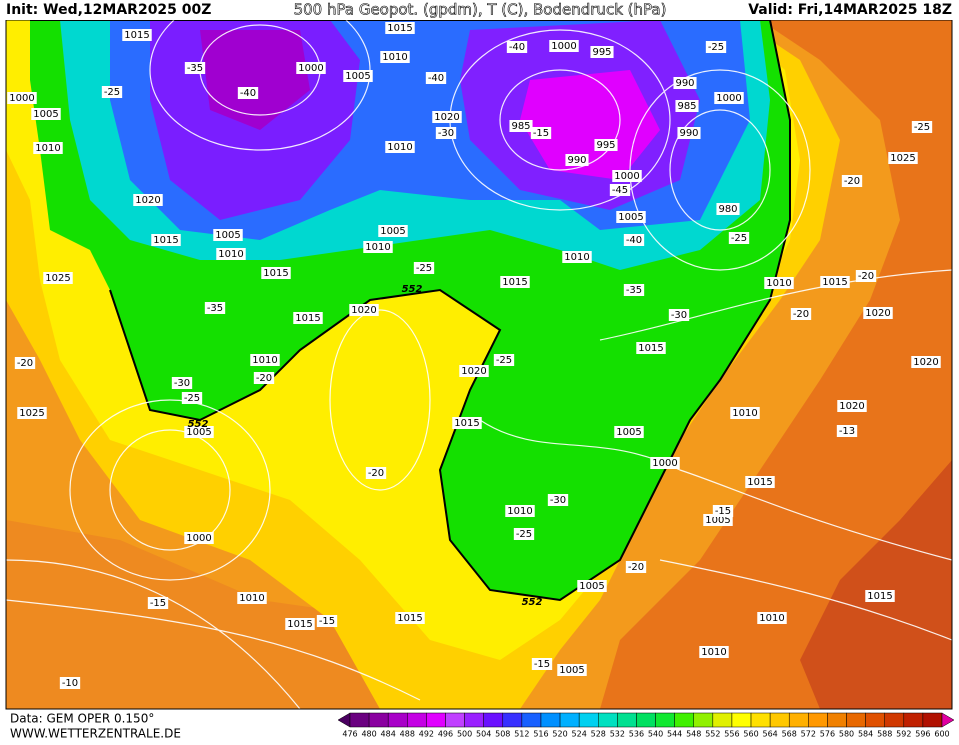  Describe the element at coordinates (865, 734) in the screenshot. I see `colorbar-label: 584` at that location.